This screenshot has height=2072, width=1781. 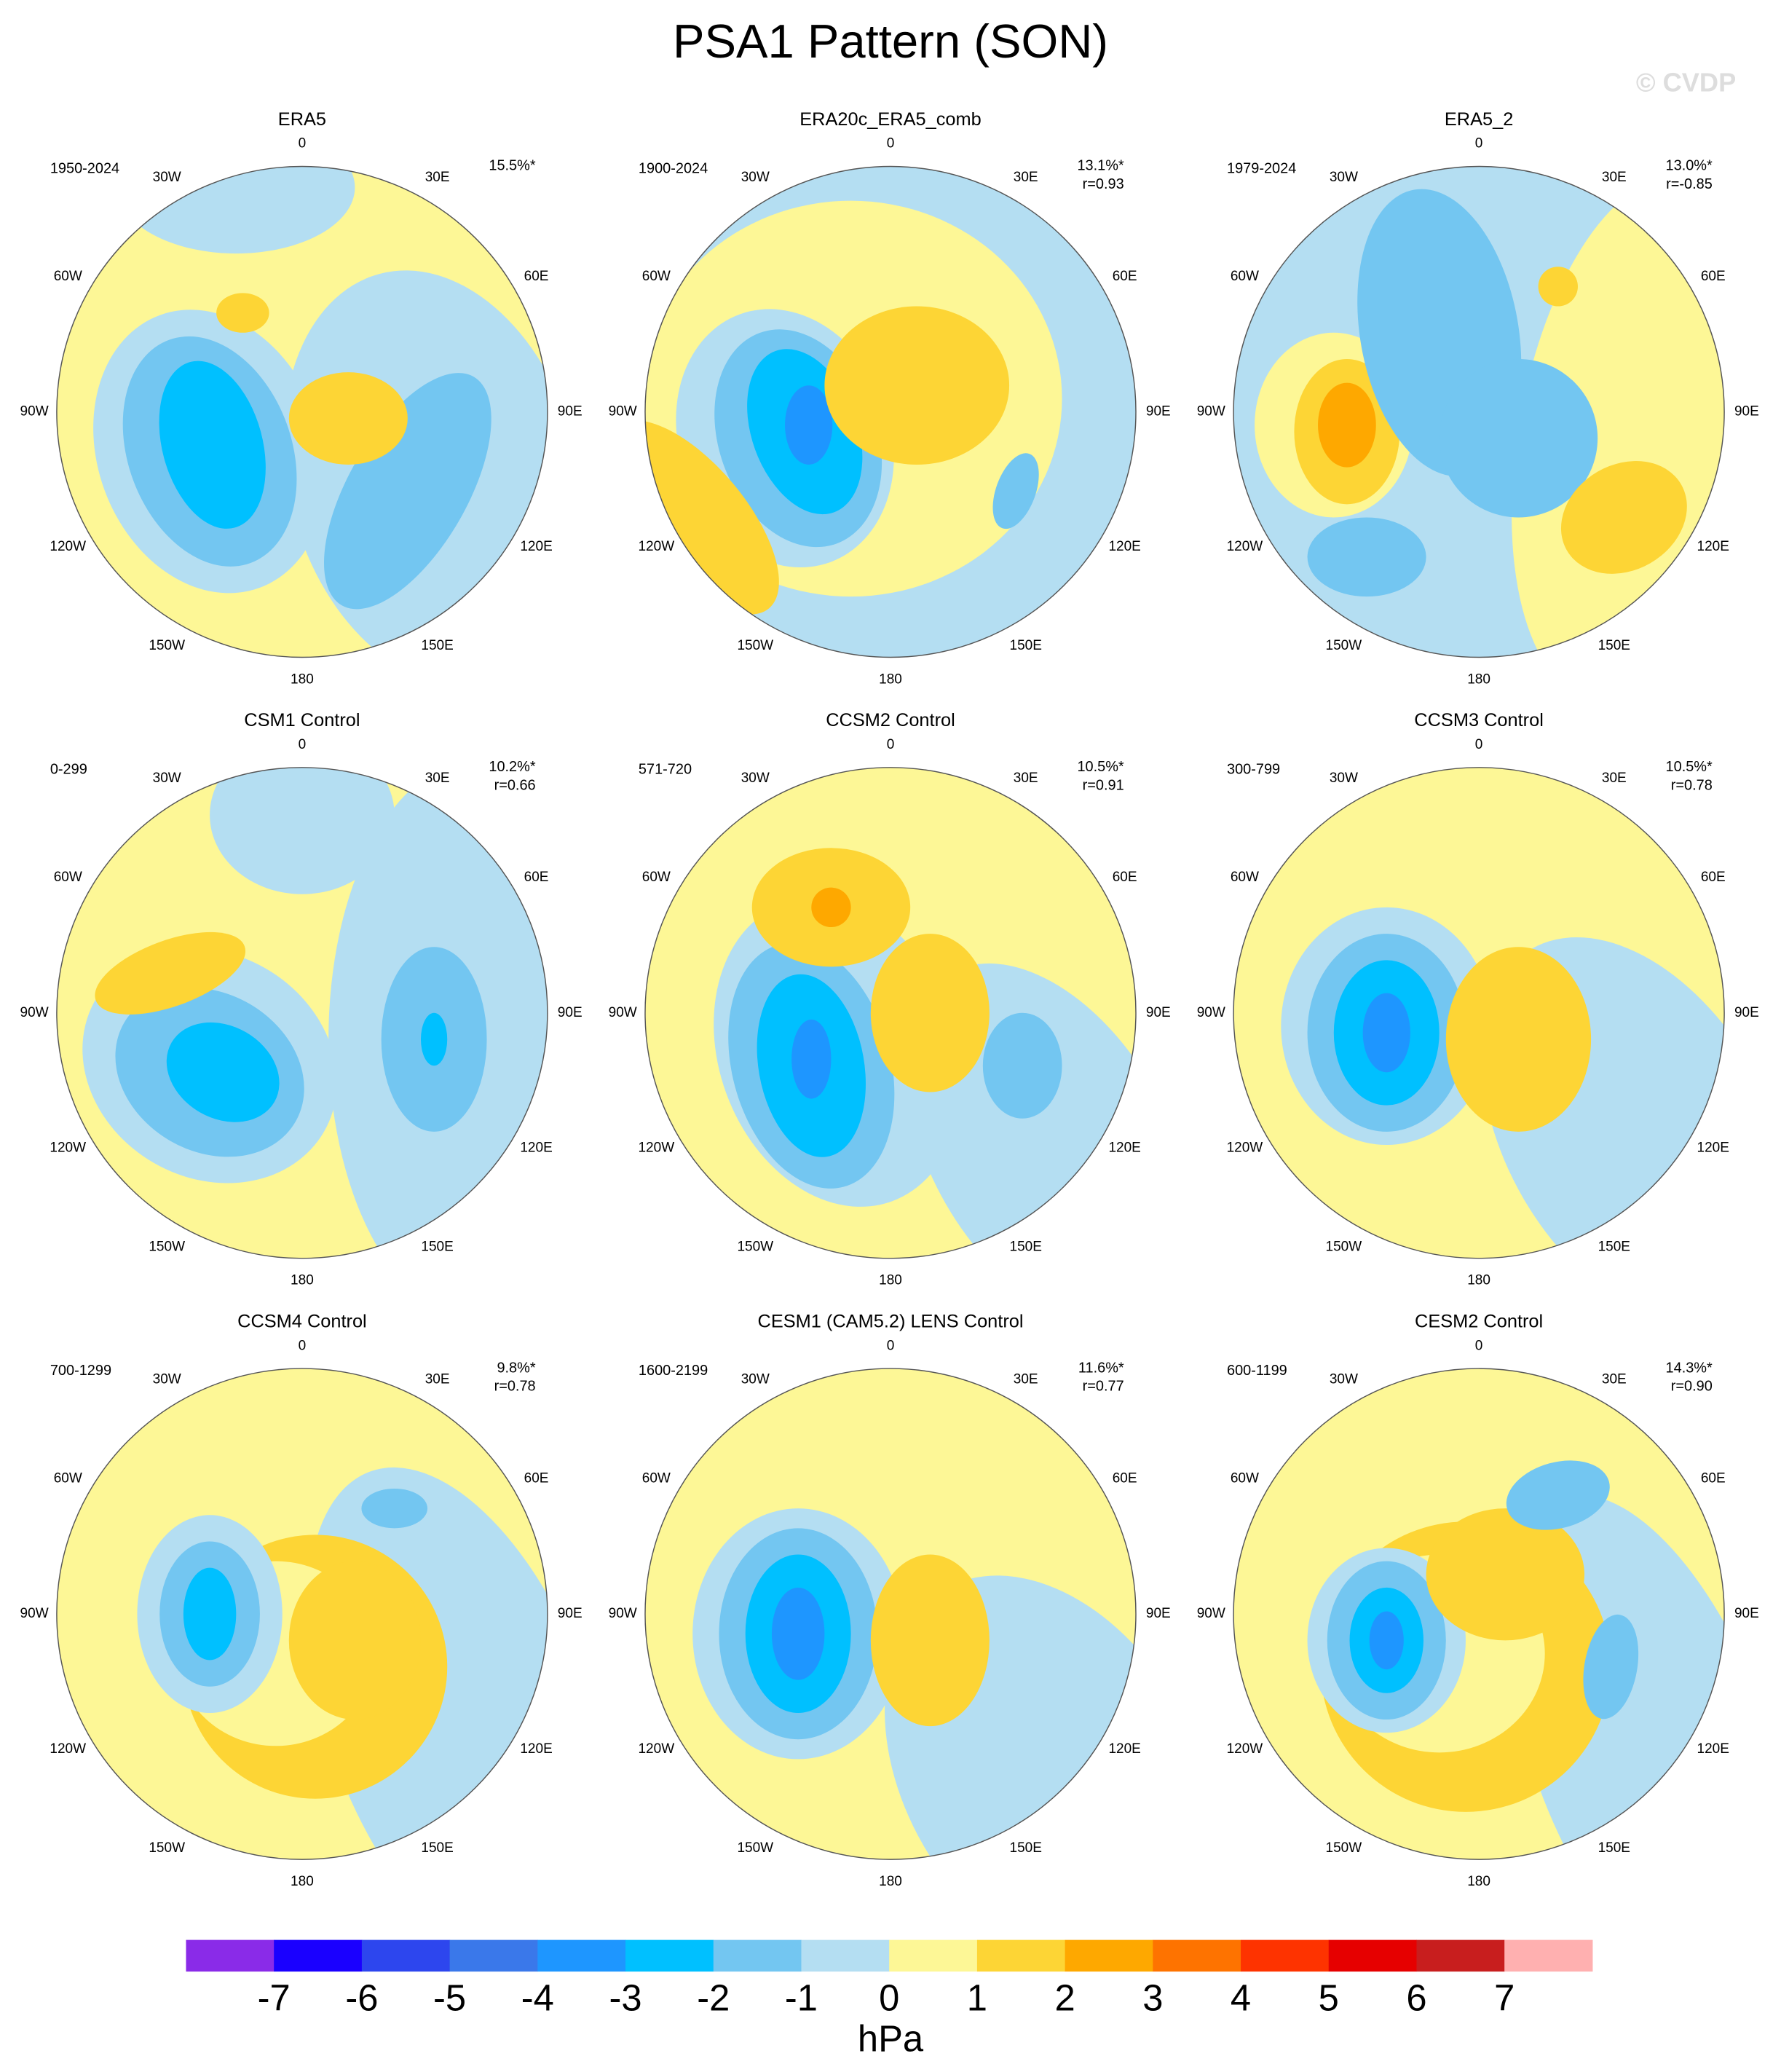 What do you see at coordinates (1103, 785) in the screenshot?
I see `panel-correlation: r=0.91` at bounding box center [1103, 785].